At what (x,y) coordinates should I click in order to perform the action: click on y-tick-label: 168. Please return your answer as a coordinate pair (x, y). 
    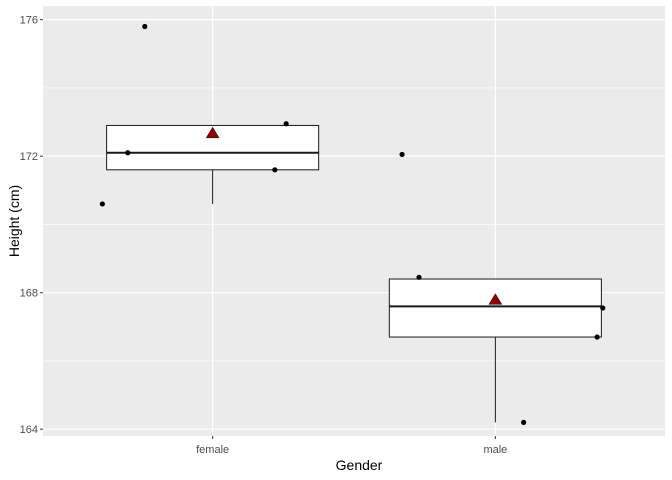
    Looking at the image, I should click on (29, 294).